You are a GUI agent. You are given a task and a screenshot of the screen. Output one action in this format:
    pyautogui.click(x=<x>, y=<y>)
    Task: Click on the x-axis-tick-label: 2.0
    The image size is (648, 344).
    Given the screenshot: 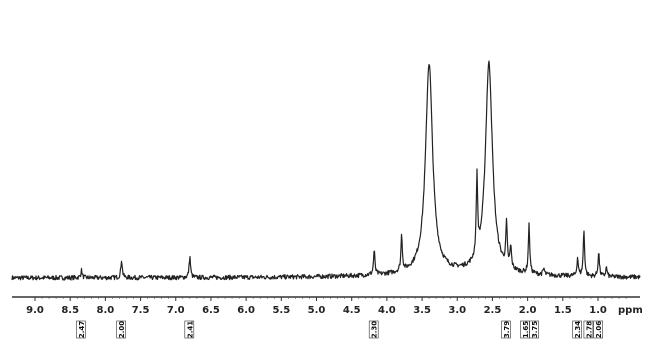 What is the action you would take?
    pyautogui.click(x=528, y=310)
    